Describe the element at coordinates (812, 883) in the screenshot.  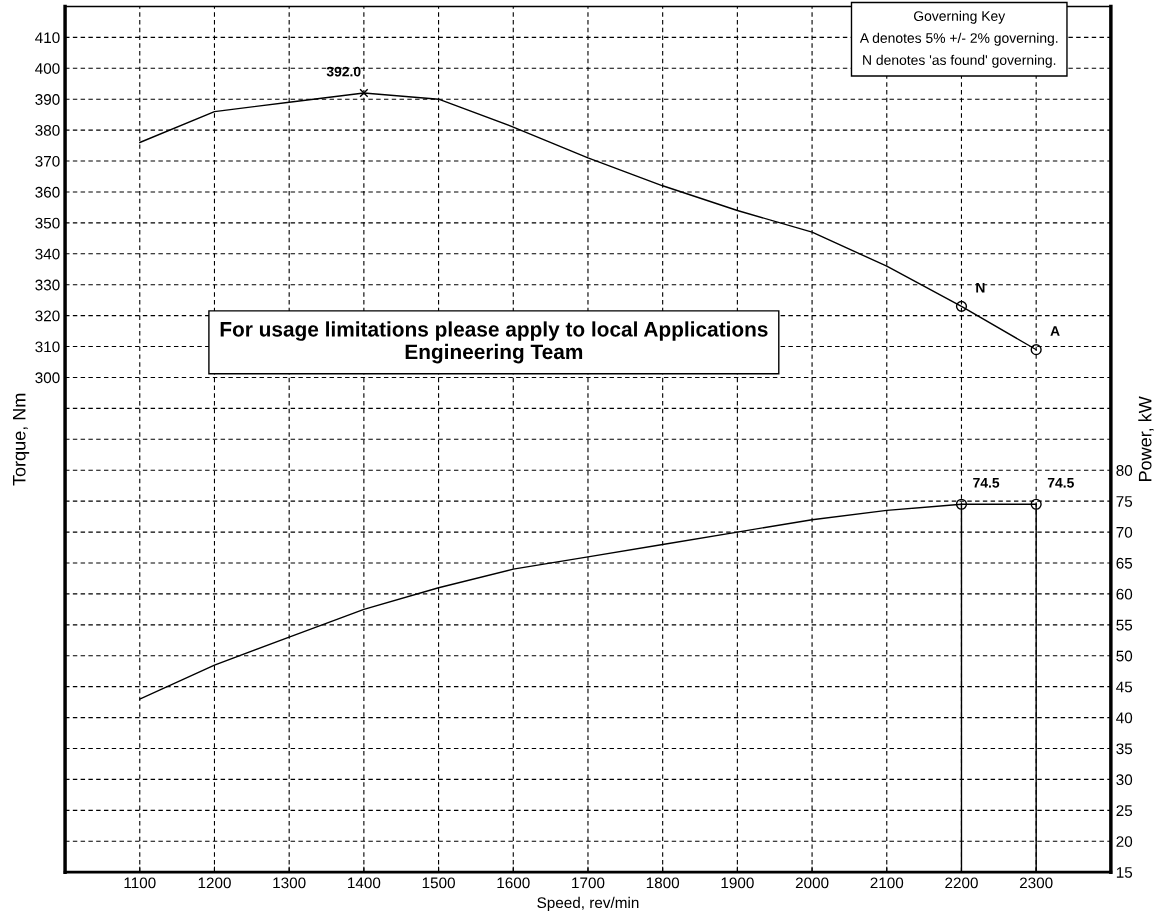
I see `x-tick-label: 2000` at that location.